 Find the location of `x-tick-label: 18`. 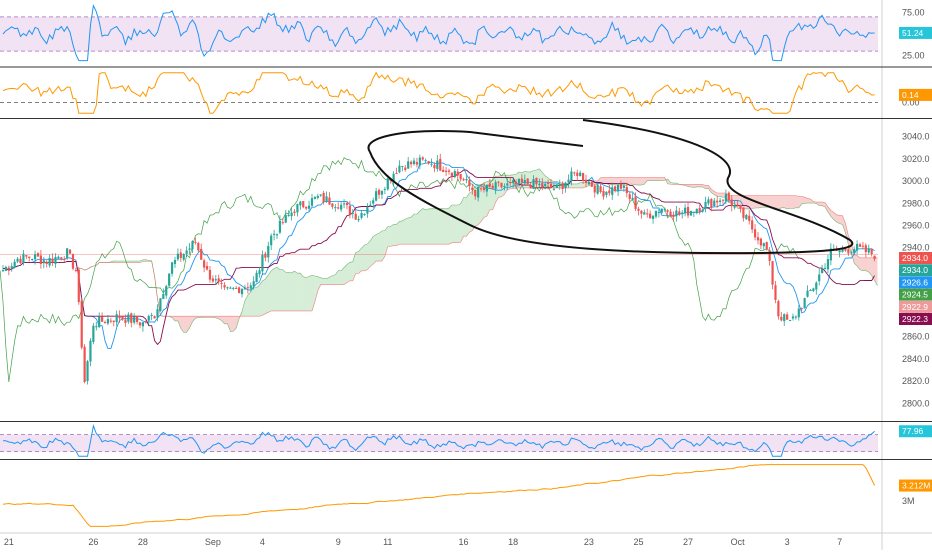

x-tick-label: 18 is located at coordinates (513, 542).